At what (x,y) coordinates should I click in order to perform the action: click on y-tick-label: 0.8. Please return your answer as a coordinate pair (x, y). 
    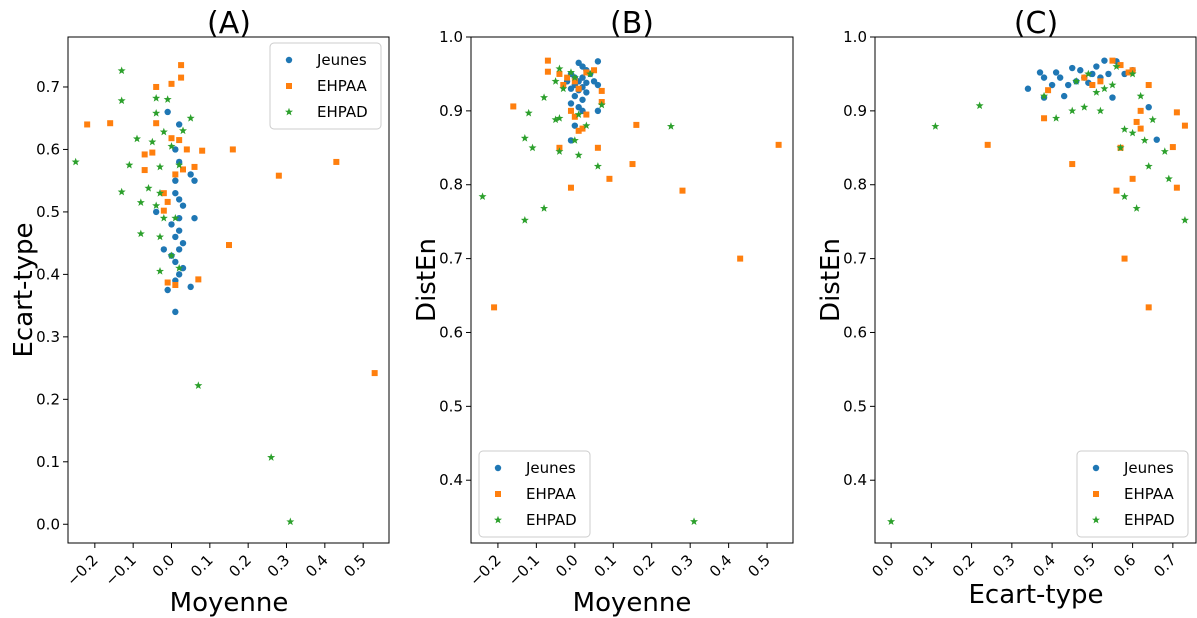
    Looking at the image, I should click on (451, 185).